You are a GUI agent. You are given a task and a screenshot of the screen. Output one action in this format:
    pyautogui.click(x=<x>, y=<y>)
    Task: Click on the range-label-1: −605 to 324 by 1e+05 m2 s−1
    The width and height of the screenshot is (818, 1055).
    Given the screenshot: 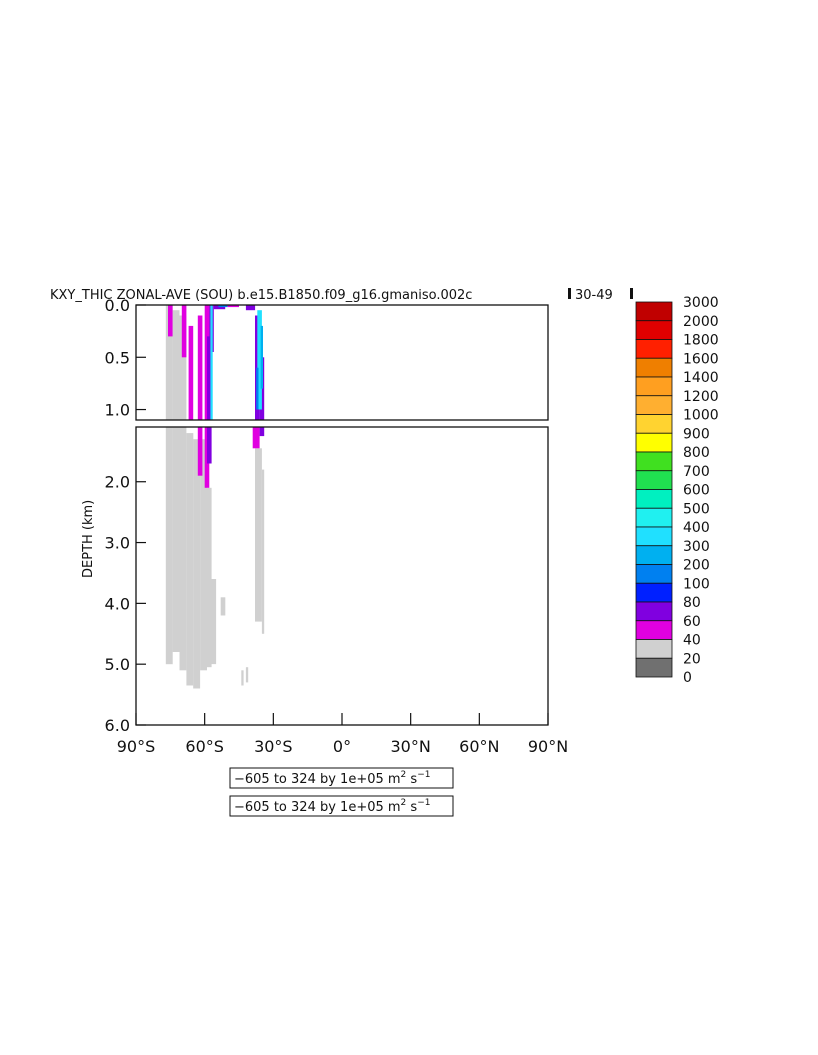 What is the action you would take?
    pyautogui.click(x=341, y=778)
    